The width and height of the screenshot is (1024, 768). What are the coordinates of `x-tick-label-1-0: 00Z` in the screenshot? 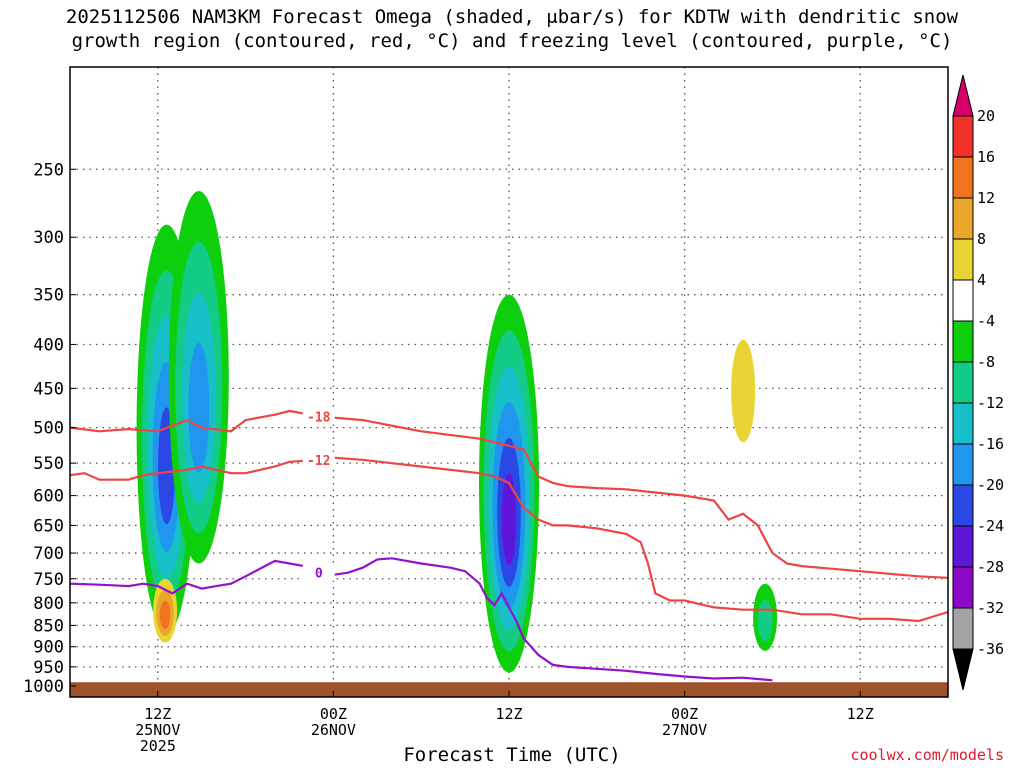 It's located at (333, 714).